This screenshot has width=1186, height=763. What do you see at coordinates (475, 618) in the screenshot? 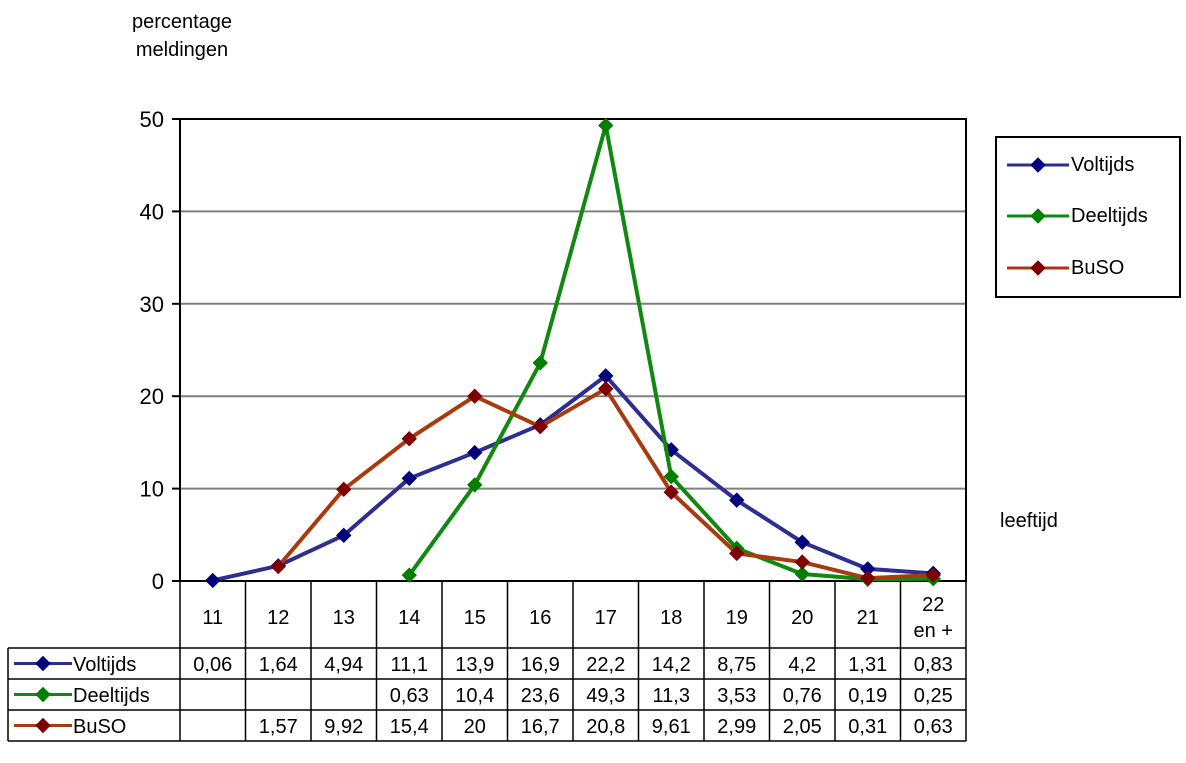
I see `x-tick-label: 15` at bounding box center [475, 618].